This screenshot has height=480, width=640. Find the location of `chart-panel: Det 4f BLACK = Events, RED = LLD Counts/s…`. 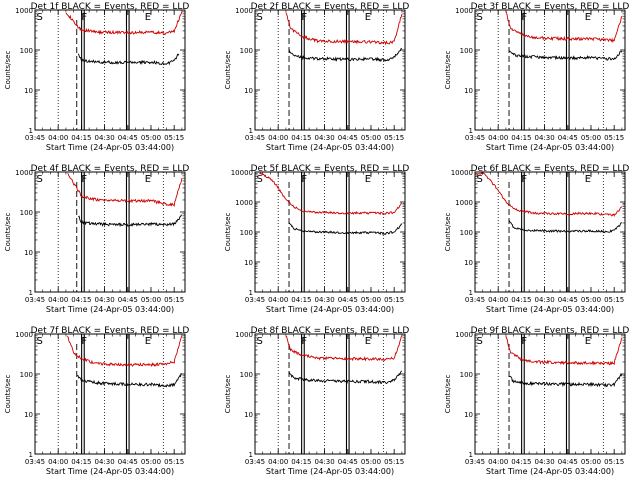

chart-panel: Det 4f BLACK = Events, RED = LLD Counts/s… is located at coordinates (96, 239).